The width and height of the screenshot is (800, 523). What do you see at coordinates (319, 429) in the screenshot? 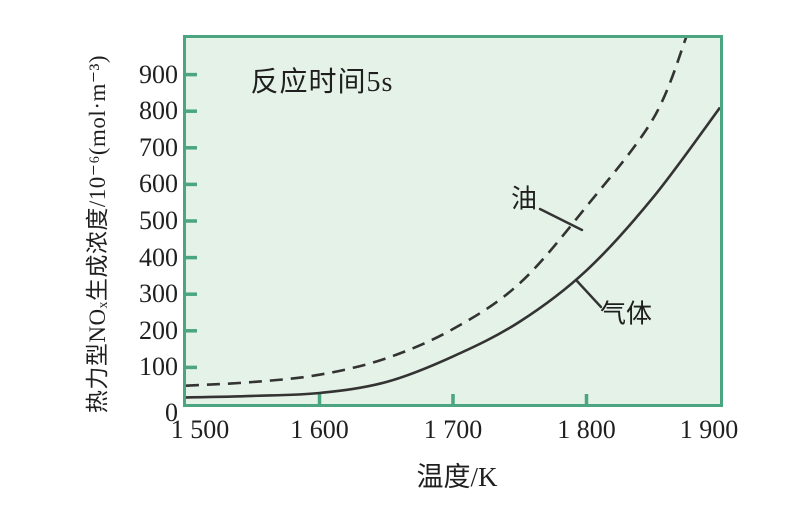
I see `x-tick-label: 1 600` at bounding box center [319, 429].